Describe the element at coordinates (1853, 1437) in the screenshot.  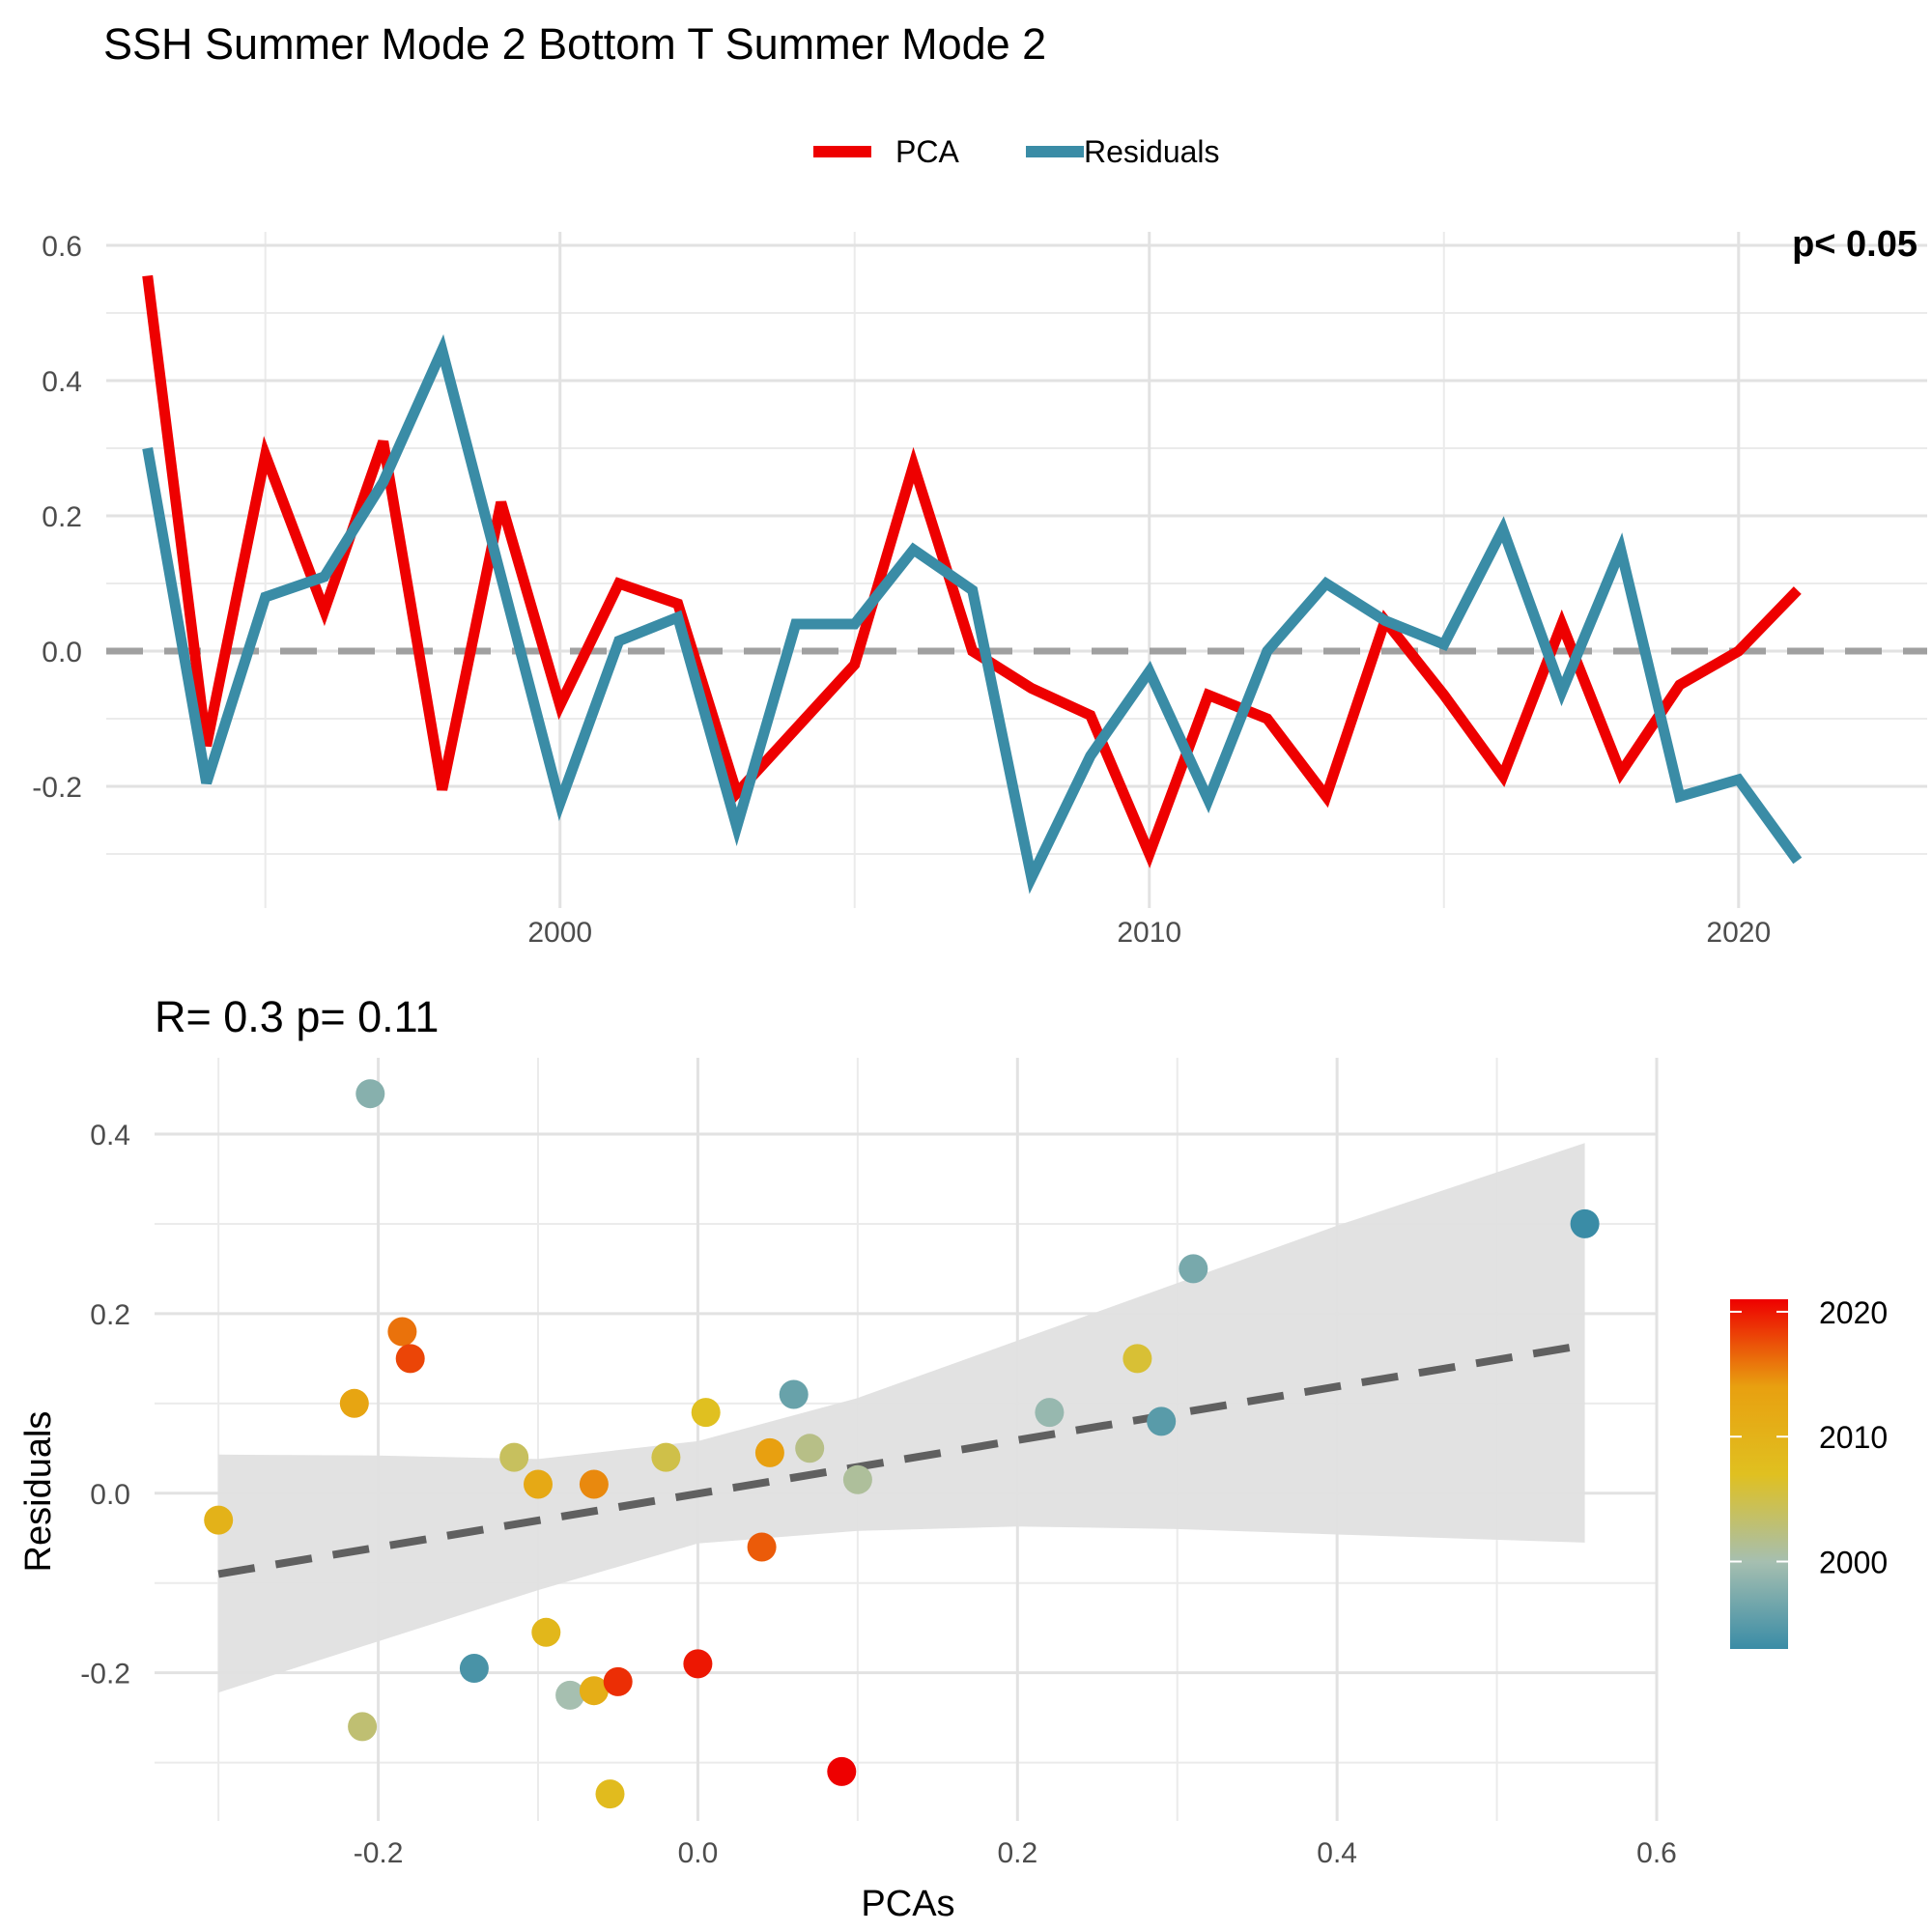
I see `colorbar-tick-label: 2010` at that location.